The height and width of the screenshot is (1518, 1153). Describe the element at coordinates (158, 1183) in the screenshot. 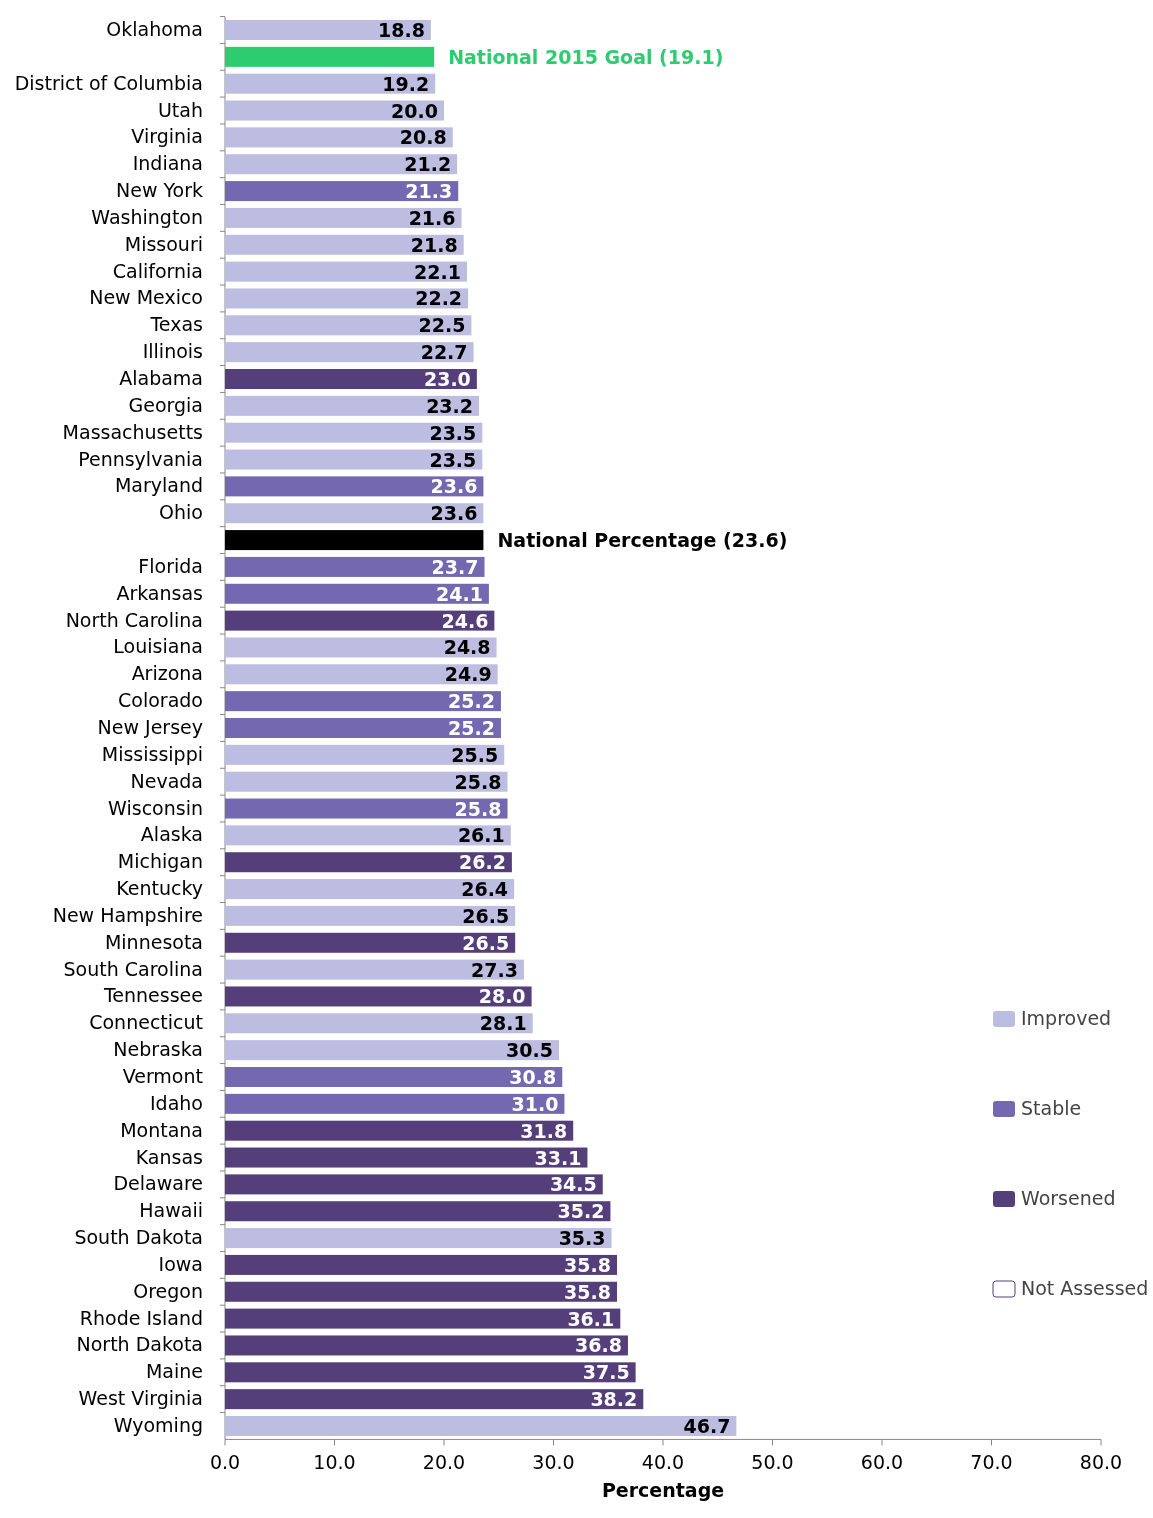

I see `y-tick-label: Delaware` at that location.